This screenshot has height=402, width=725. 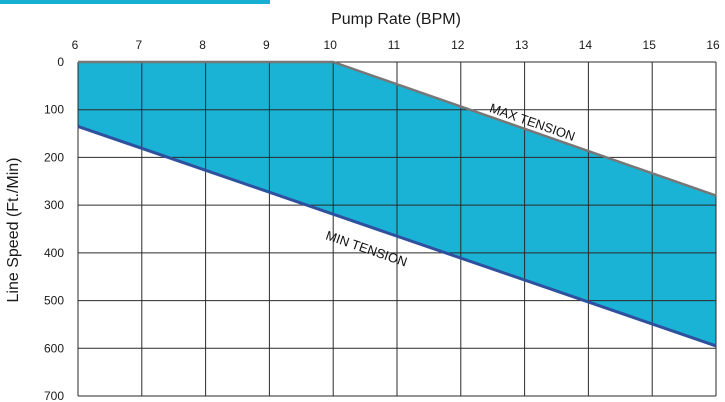 I want to click on header-accent-bar, so click(x=135, y=2).